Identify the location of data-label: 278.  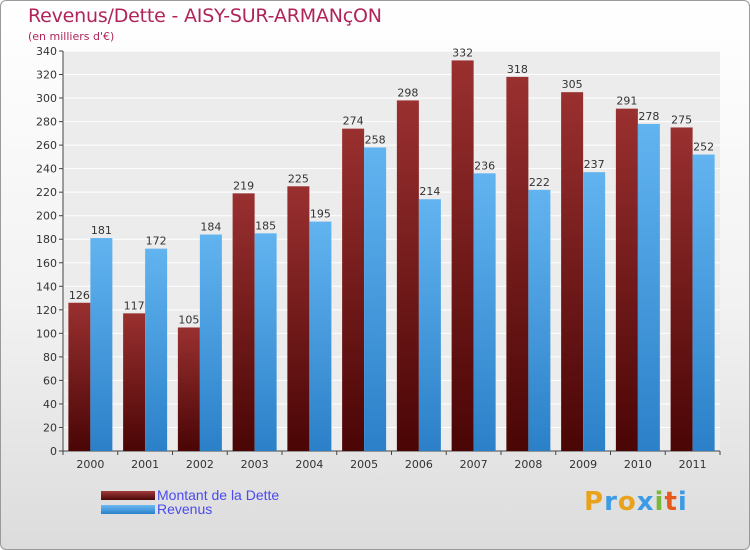
(648, 116).